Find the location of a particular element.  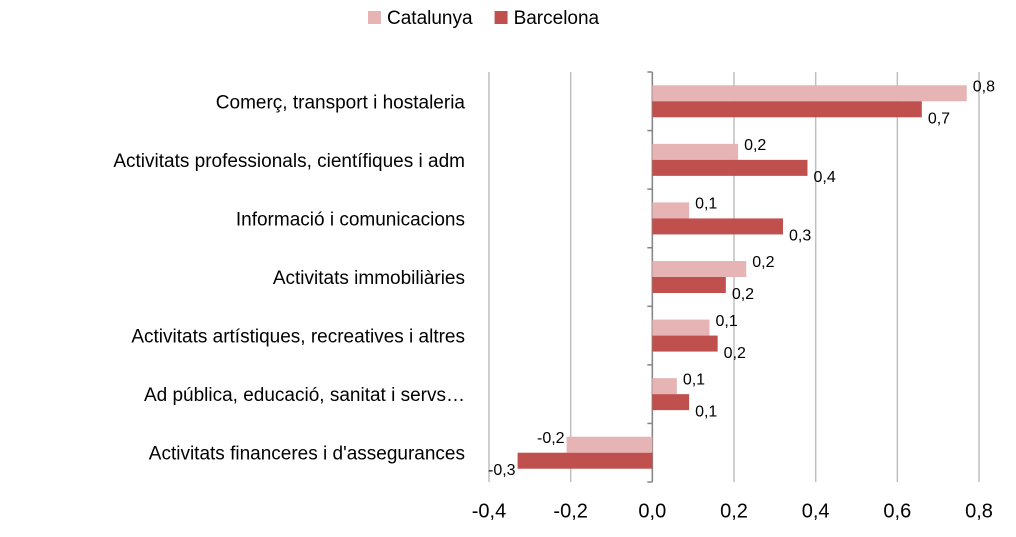

data-label: -0,3 is located at coordinates (502, 470).